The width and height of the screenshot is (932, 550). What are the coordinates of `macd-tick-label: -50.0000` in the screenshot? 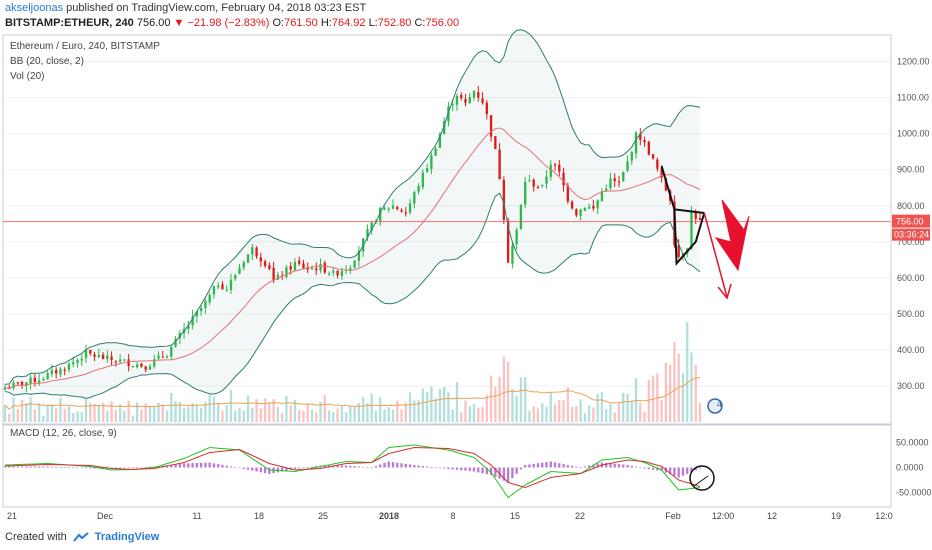 It's located at (914, 493).